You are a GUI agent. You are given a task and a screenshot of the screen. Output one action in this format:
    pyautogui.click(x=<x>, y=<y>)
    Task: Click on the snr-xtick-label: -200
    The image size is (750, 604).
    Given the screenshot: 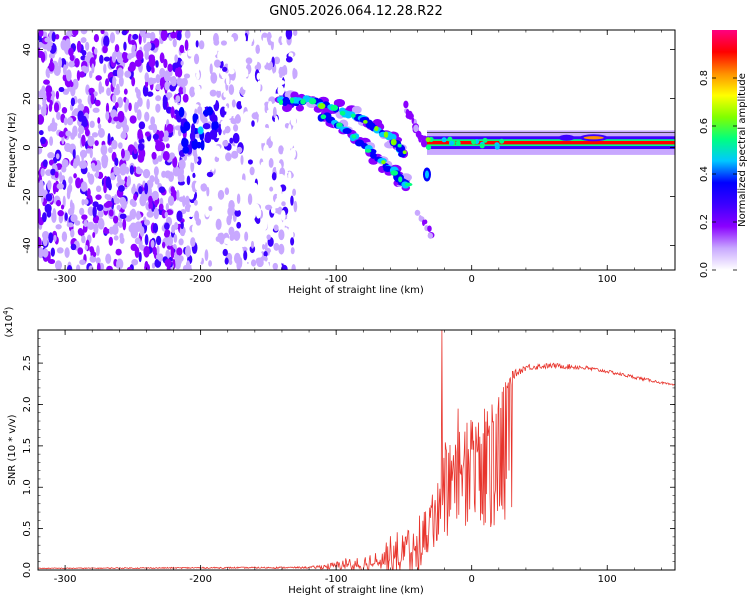 What is the action you would take?
    pyautogui.click(x=200, y=579)
    